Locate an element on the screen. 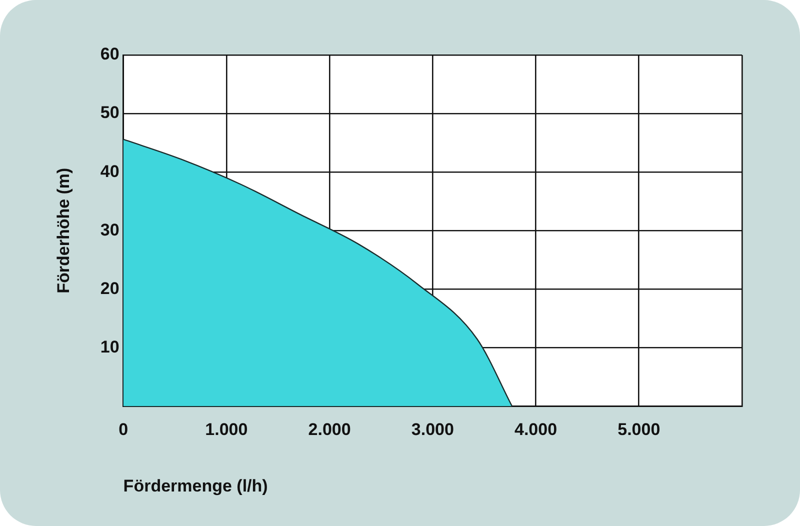 The height and width of the screenshot is (526, 800). x-tick-label: 0 is located at coordinates (123, 430).